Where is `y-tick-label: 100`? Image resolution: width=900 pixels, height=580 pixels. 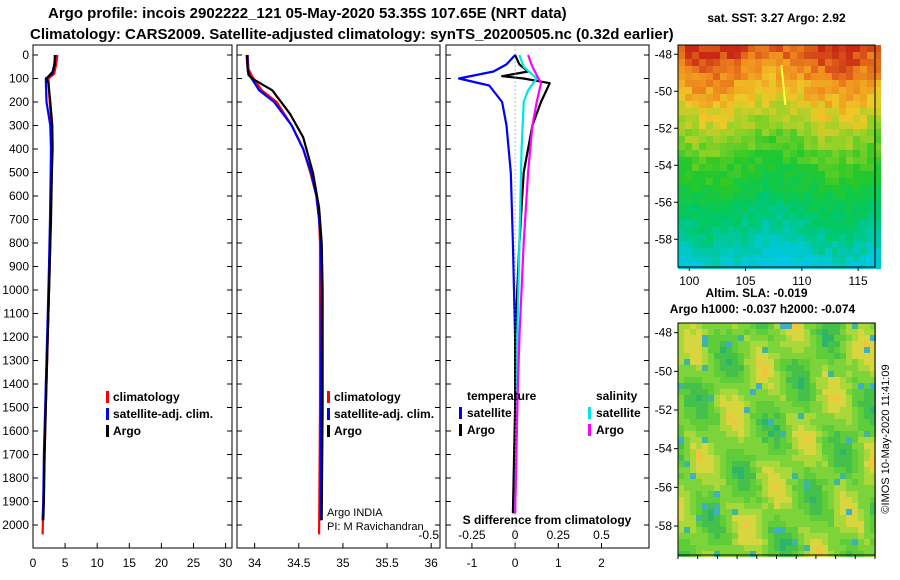
y-tick-label: 100 is located at coordinates (19, 79).